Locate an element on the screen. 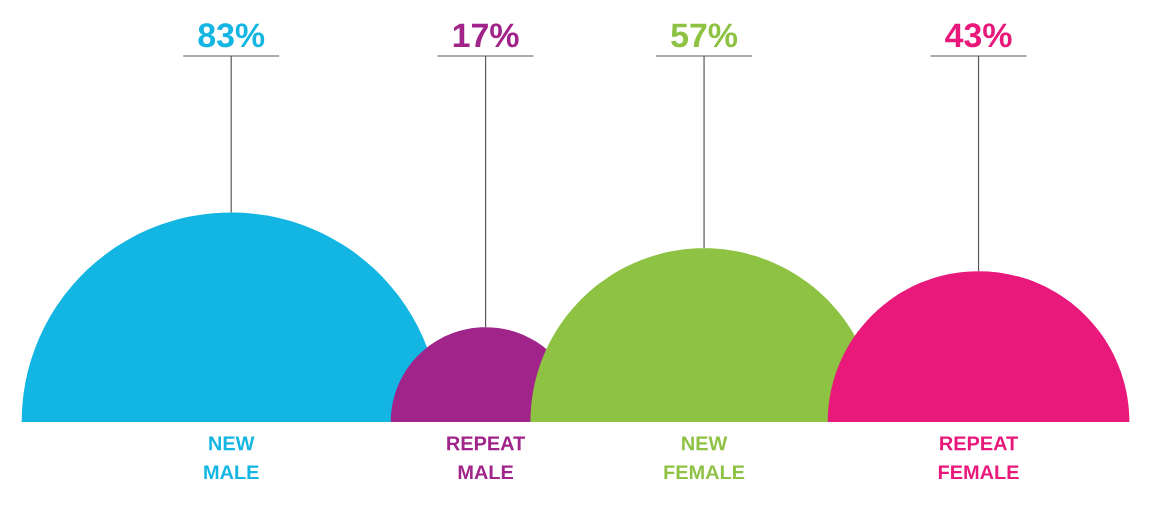  data-label: 43% is located at coordinates (978, 35).